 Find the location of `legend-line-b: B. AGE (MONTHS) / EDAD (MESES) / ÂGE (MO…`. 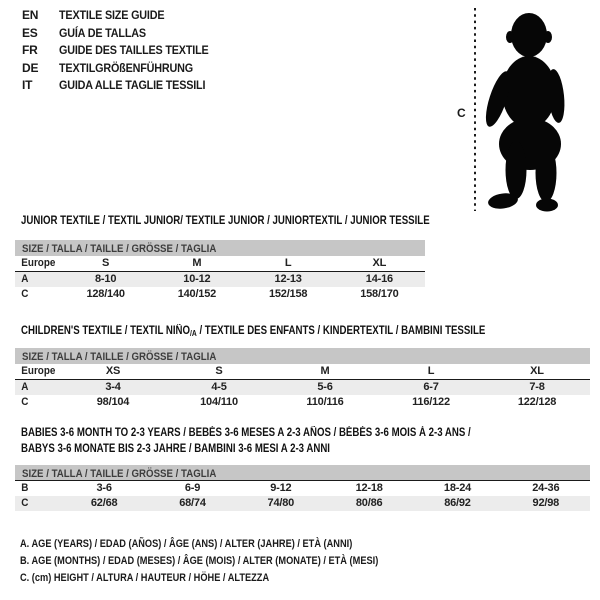

legend-line-b: B. AGE (MONTHS) / EDAD (MESES) / ÂGE (MO… is located at coordinates (199, 561).